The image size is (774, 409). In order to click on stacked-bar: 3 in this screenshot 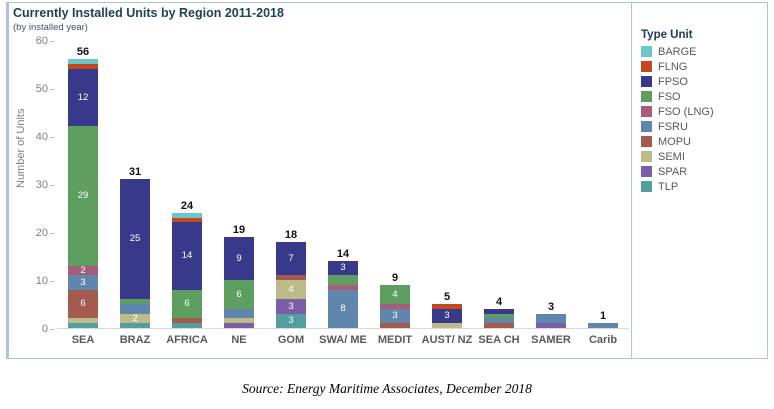, I will do `click(447, 316)`.